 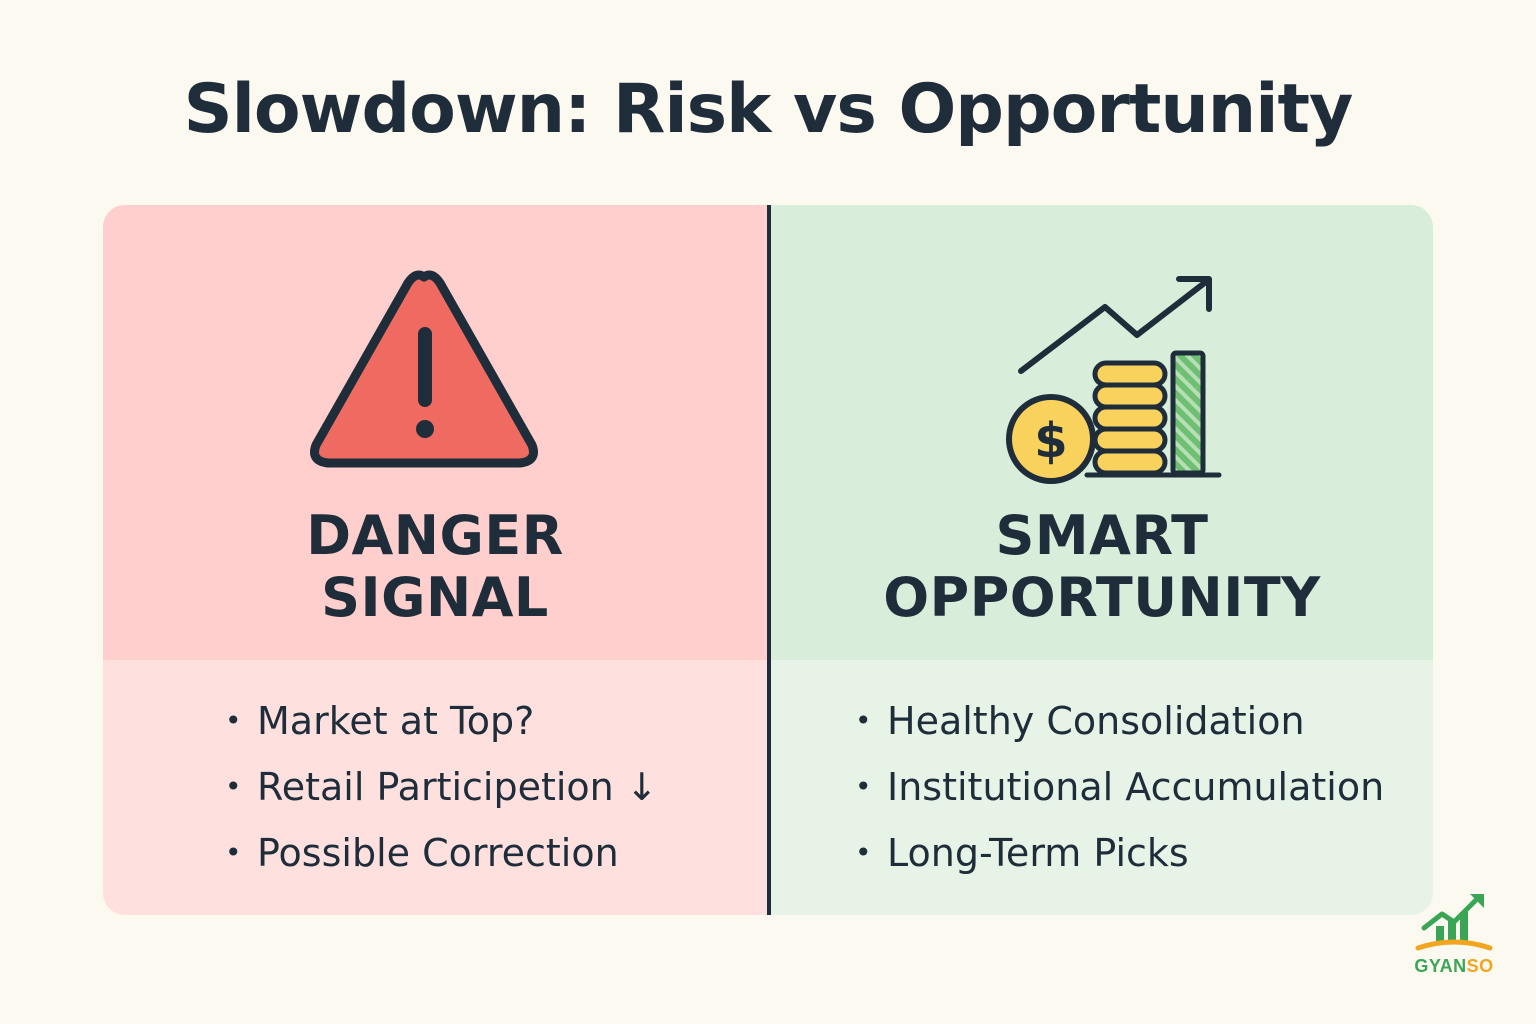 I want to click on list-item: • Retail Participetion ↓, so click(x=441, y=787).